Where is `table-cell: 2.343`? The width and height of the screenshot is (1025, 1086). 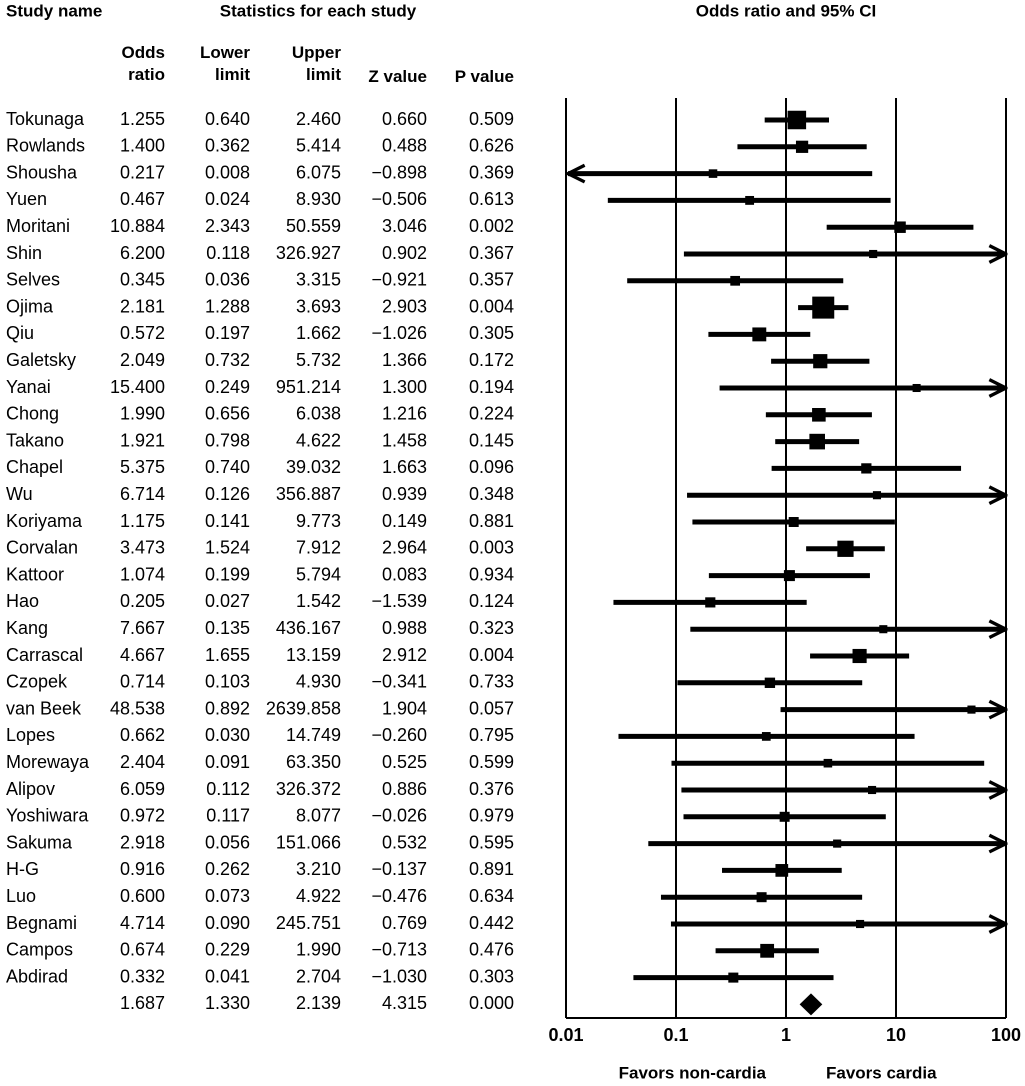
table-cell: 2.343 is located at coordinates (227, 226).